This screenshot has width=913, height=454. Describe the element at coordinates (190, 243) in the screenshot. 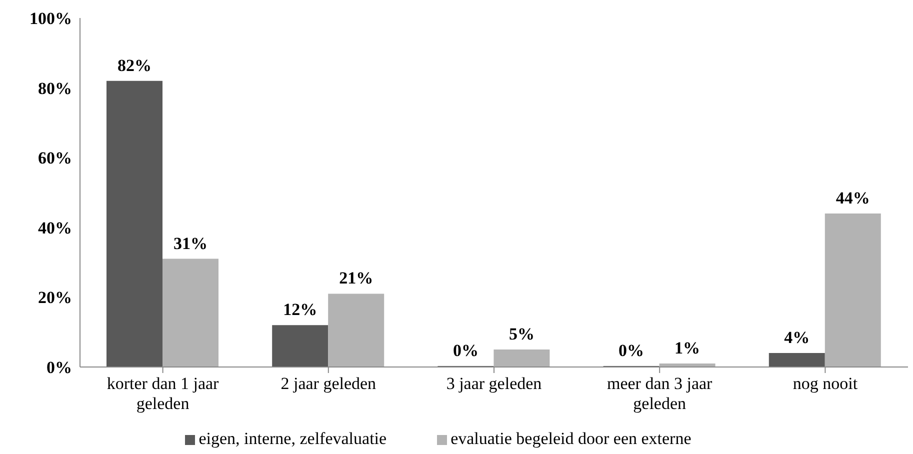

I see `data-label: 31%` at that location.